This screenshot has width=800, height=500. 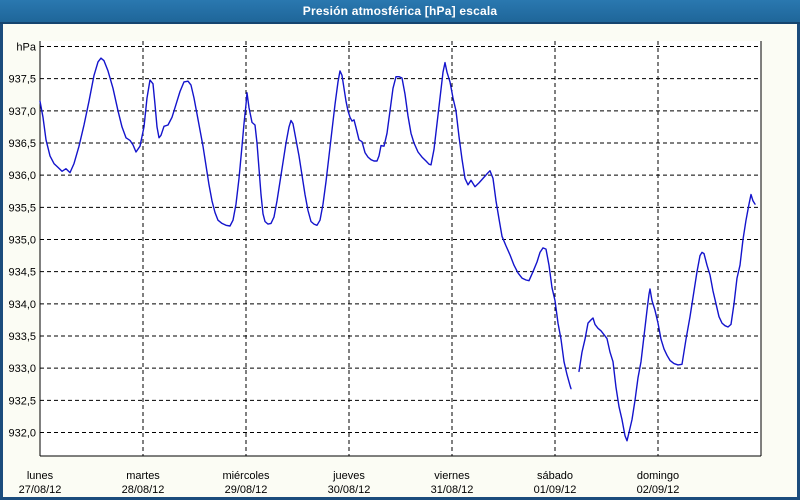 What do you see at coordinates (452, 490) in the screenshot?
I see `x-tick-date-label: 31/08/12` at bounding box center [452, 490].